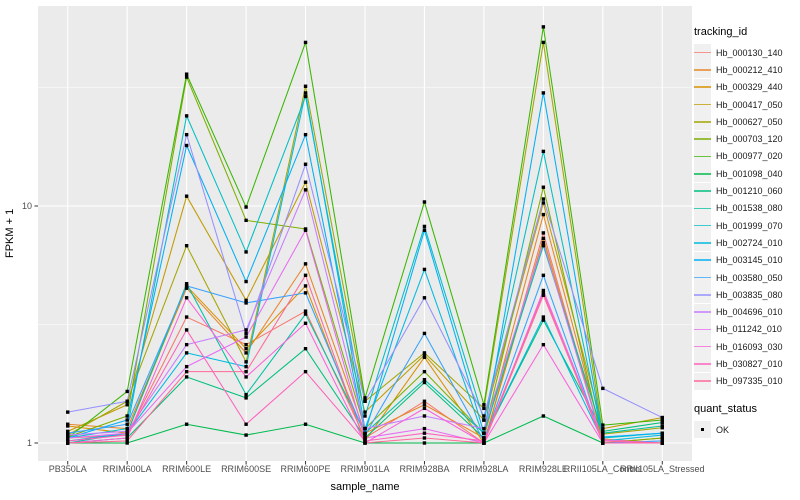 The image size is (800, 500). Describe the element at coordinates (749, 242) in the screenshot. I see `legend-label: Hb_002724_010` at that location.